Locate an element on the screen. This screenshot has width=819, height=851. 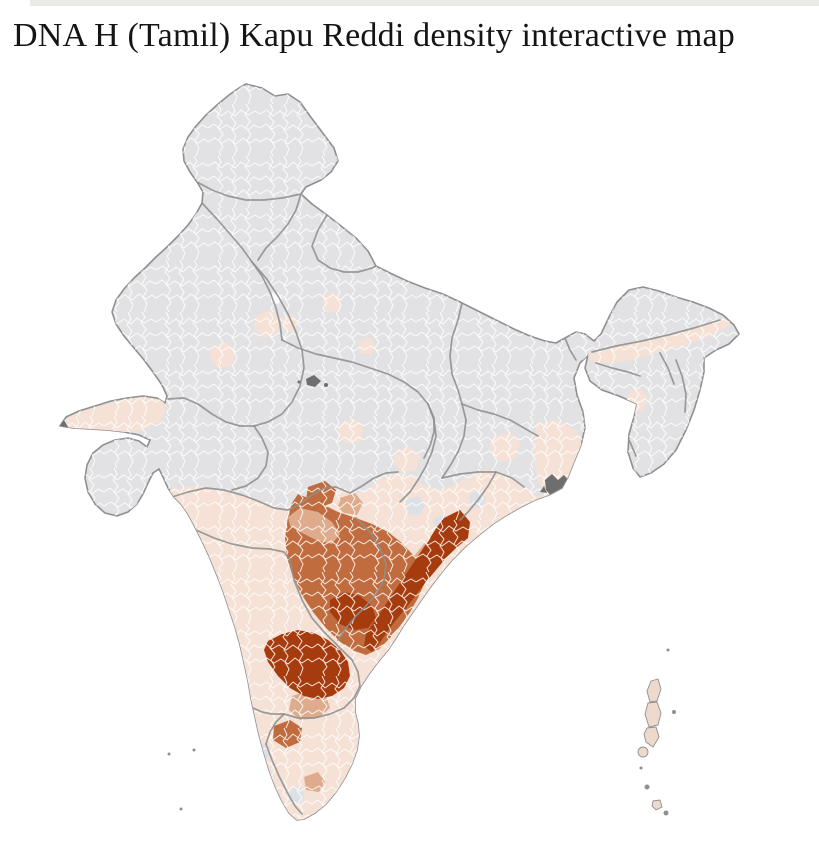
nicobar-island is located at coordinates (657, 805).